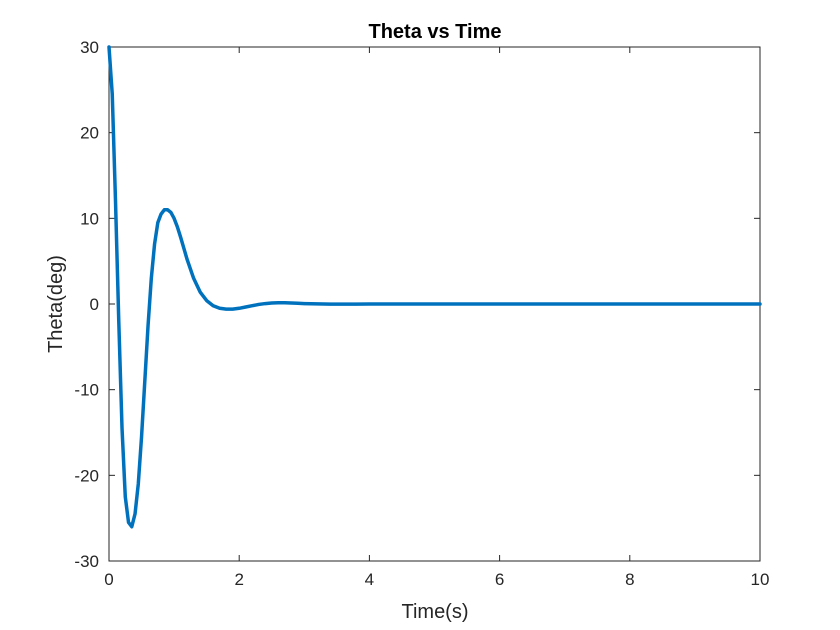 This screenshot has height=630, width=840. What do you see at coordinates (86, 561) in the screenshot?
I see `y-tick-label: -30` at bounding box center [86, 561].